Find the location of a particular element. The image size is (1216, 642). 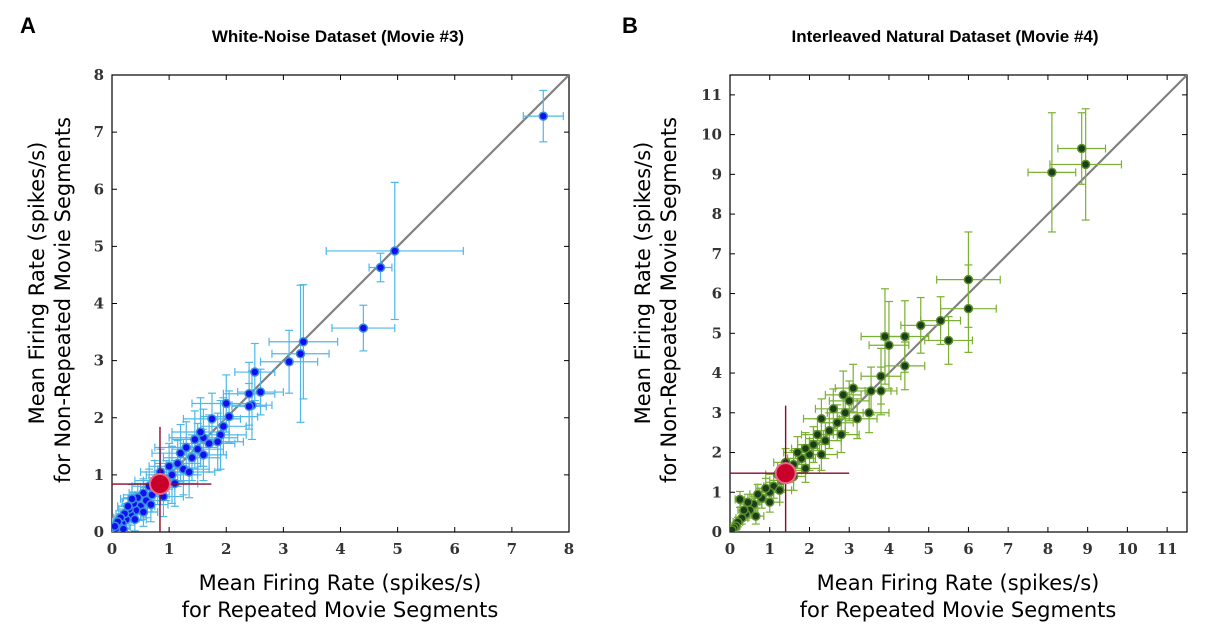

x-tick-label-b: 2 is located at coordinates (809, 549).